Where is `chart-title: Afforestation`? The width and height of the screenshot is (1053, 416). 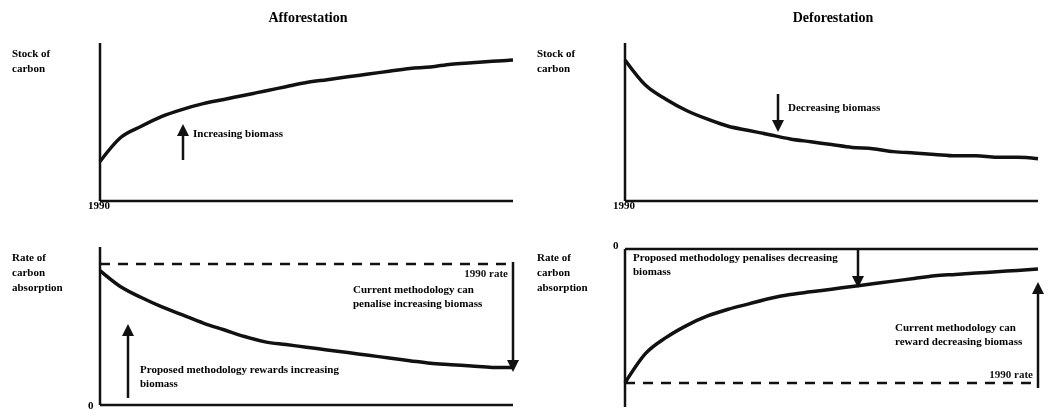
chart-title: Afforestation is located at coordinates (308, 18).